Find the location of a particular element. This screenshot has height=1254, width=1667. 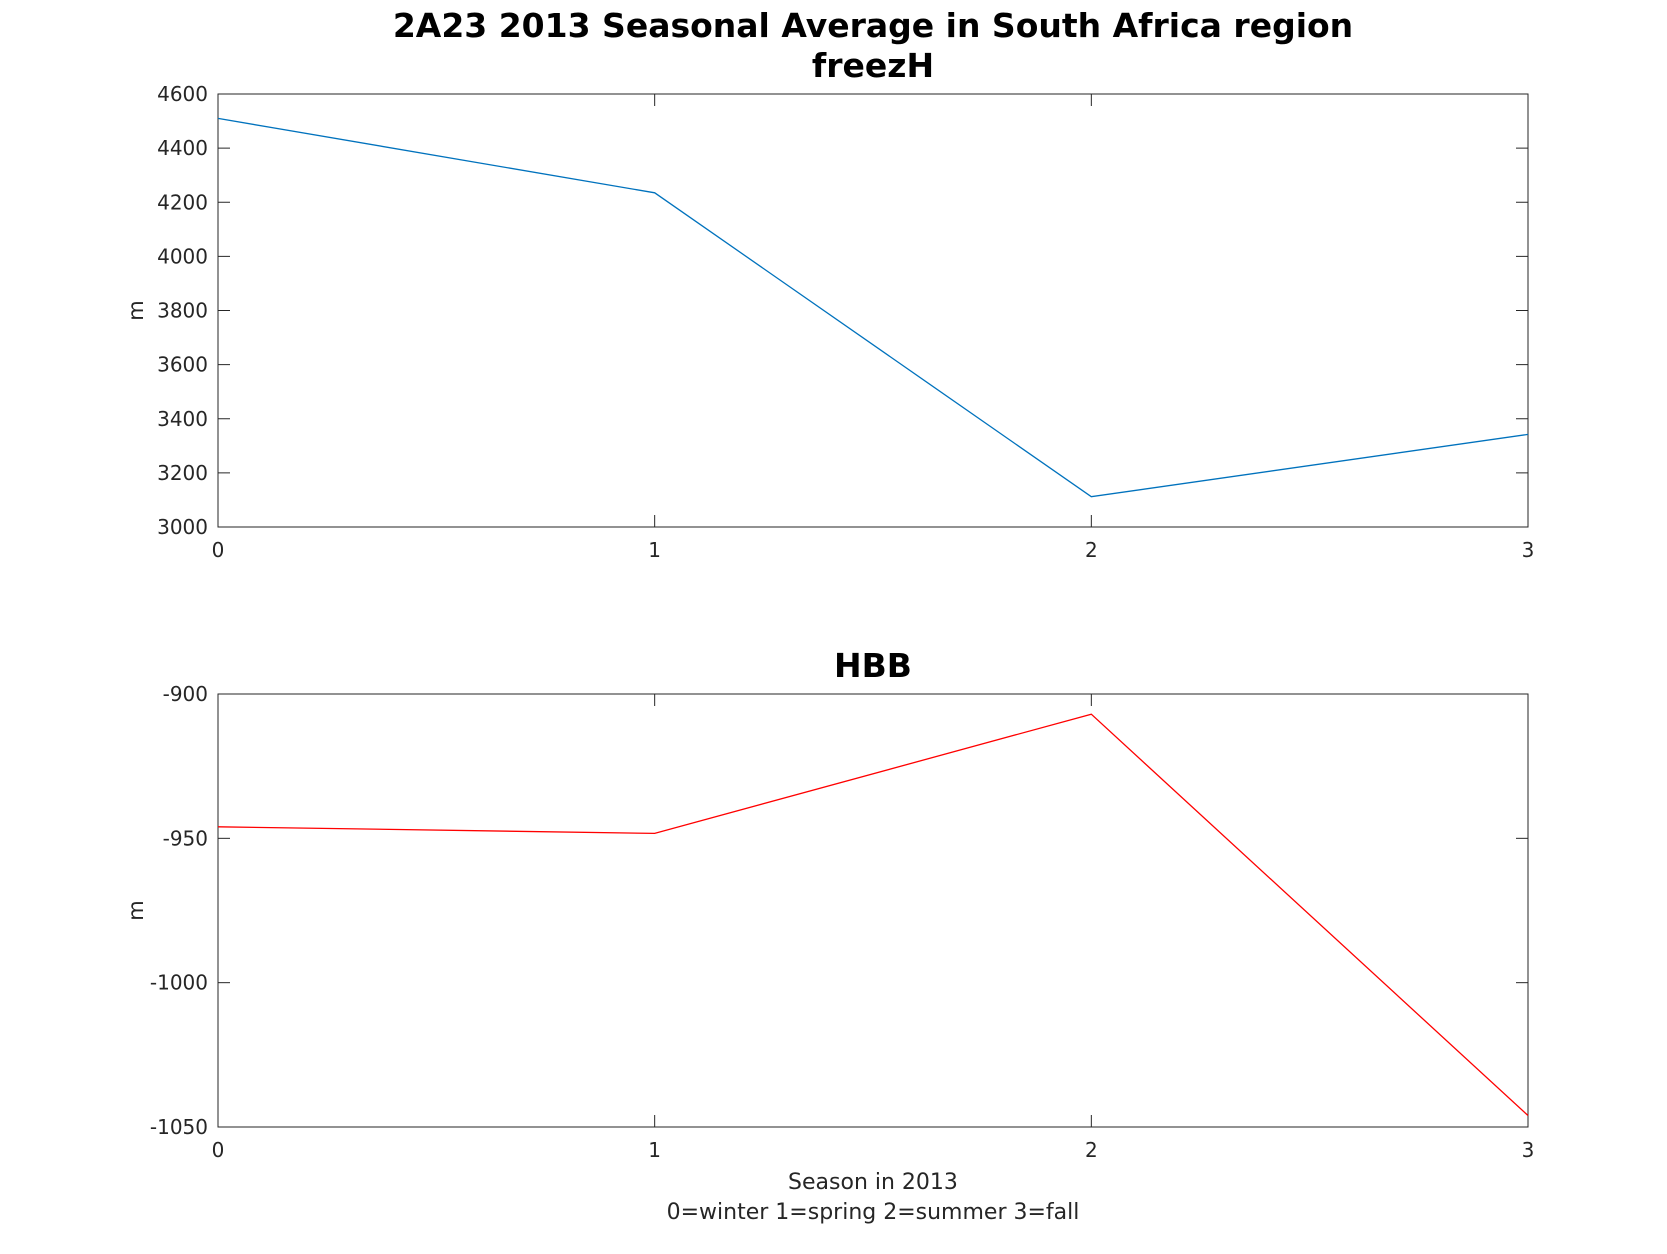

chart-1-y-tick-label: 4600 is located at coordinates (182, 94).